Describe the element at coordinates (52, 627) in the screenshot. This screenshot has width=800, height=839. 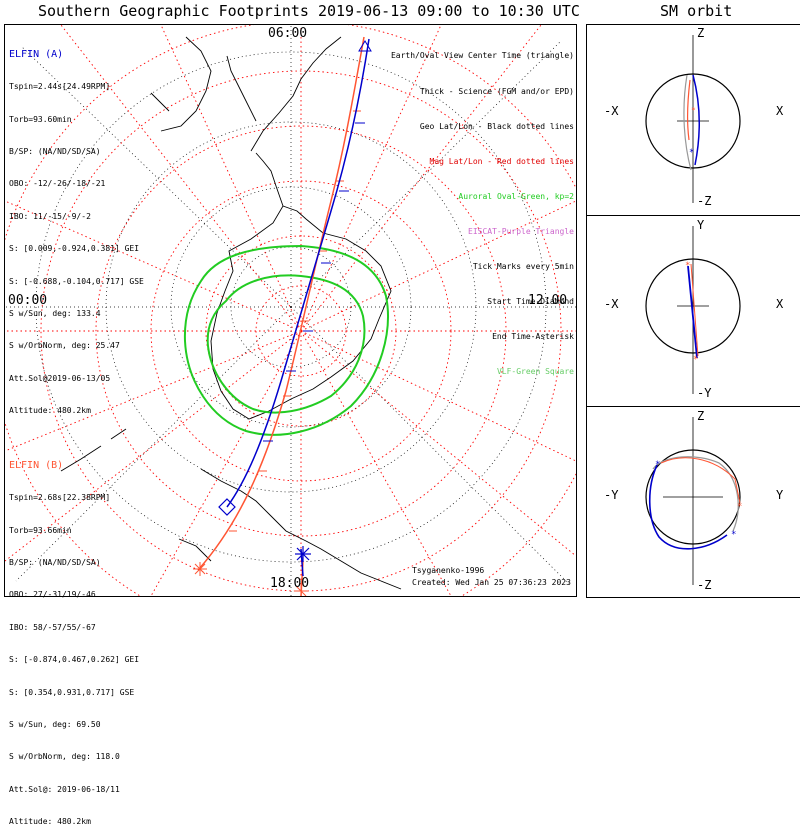
I see `elfin-b-line: IBO: 58/-57/55/-67` at that location.